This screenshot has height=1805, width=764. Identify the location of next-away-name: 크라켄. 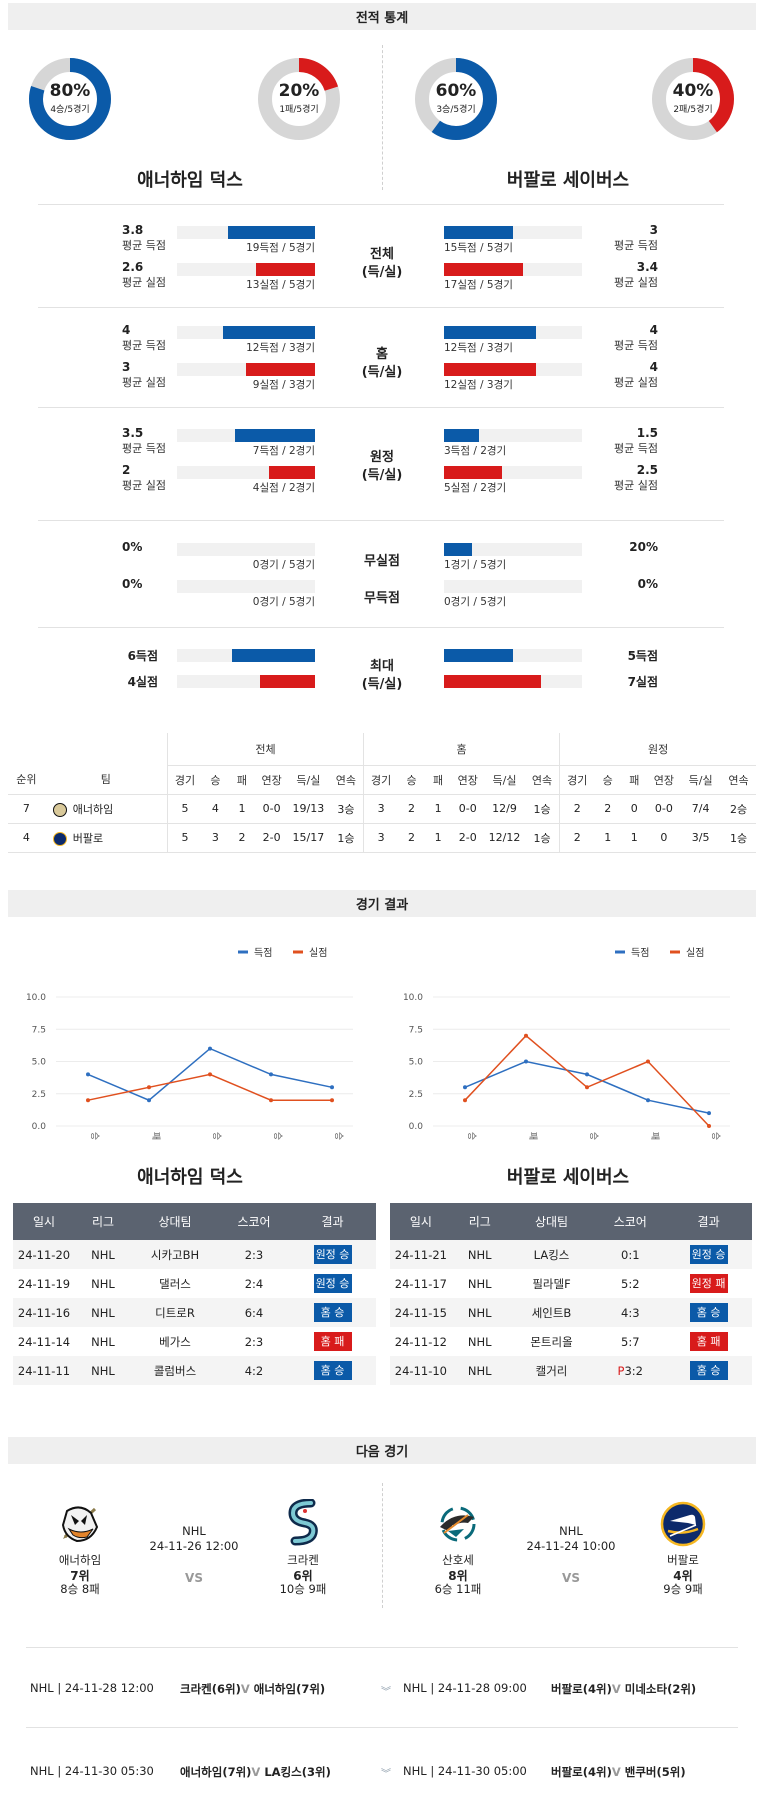
(303, 1560).